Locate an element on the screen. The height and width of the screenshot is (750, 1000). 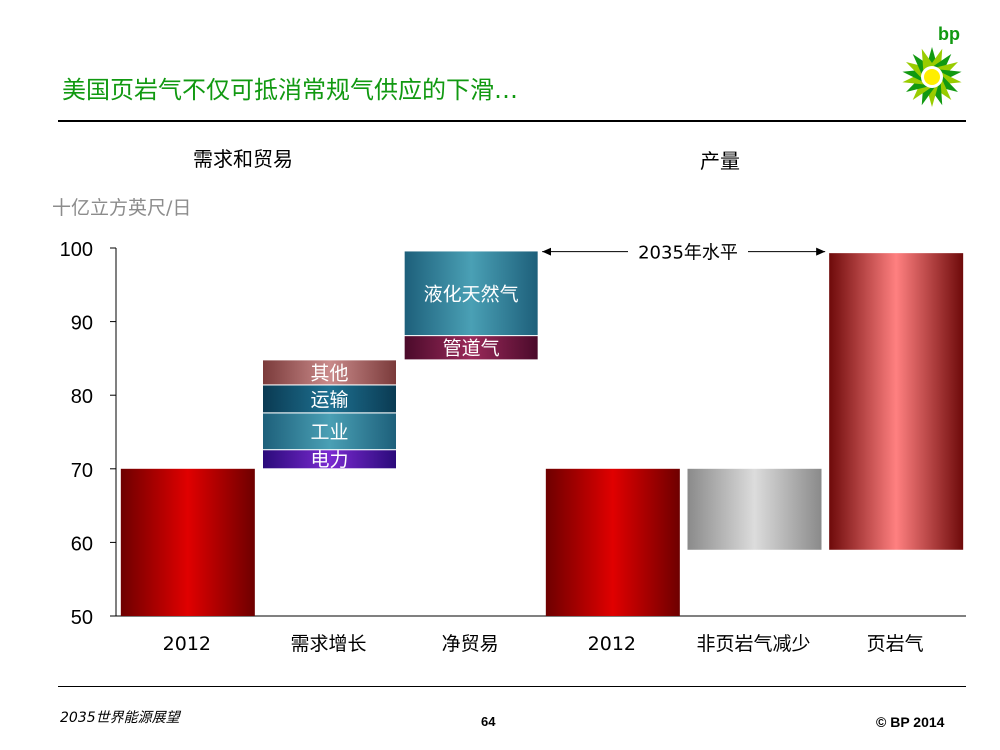
segment-label: 液化天然气 is located at coordinates (471, 294).